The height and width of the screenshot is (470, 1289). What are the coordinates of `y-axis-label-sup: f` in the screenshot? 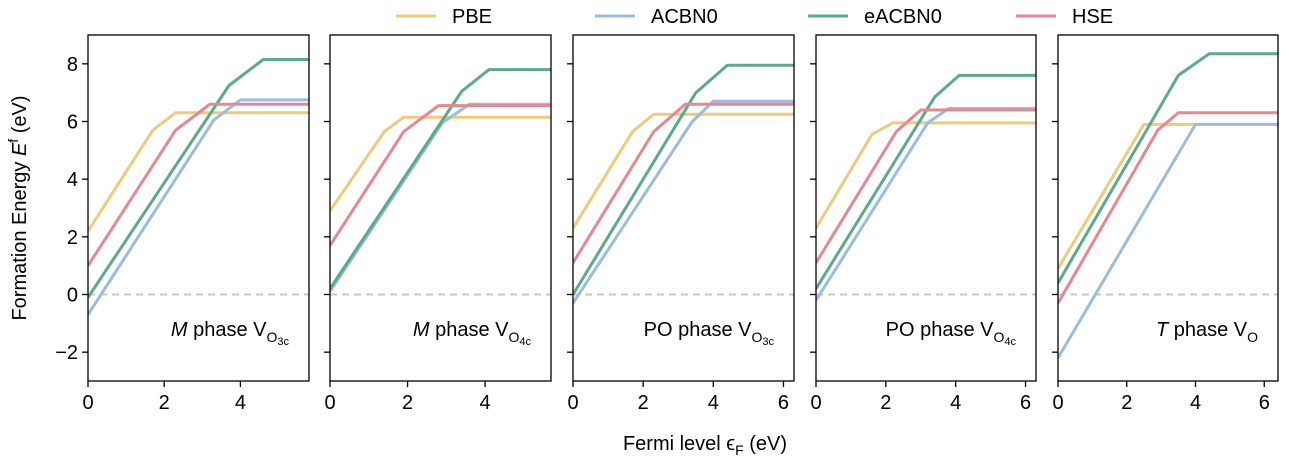 It's located at (13, 141).